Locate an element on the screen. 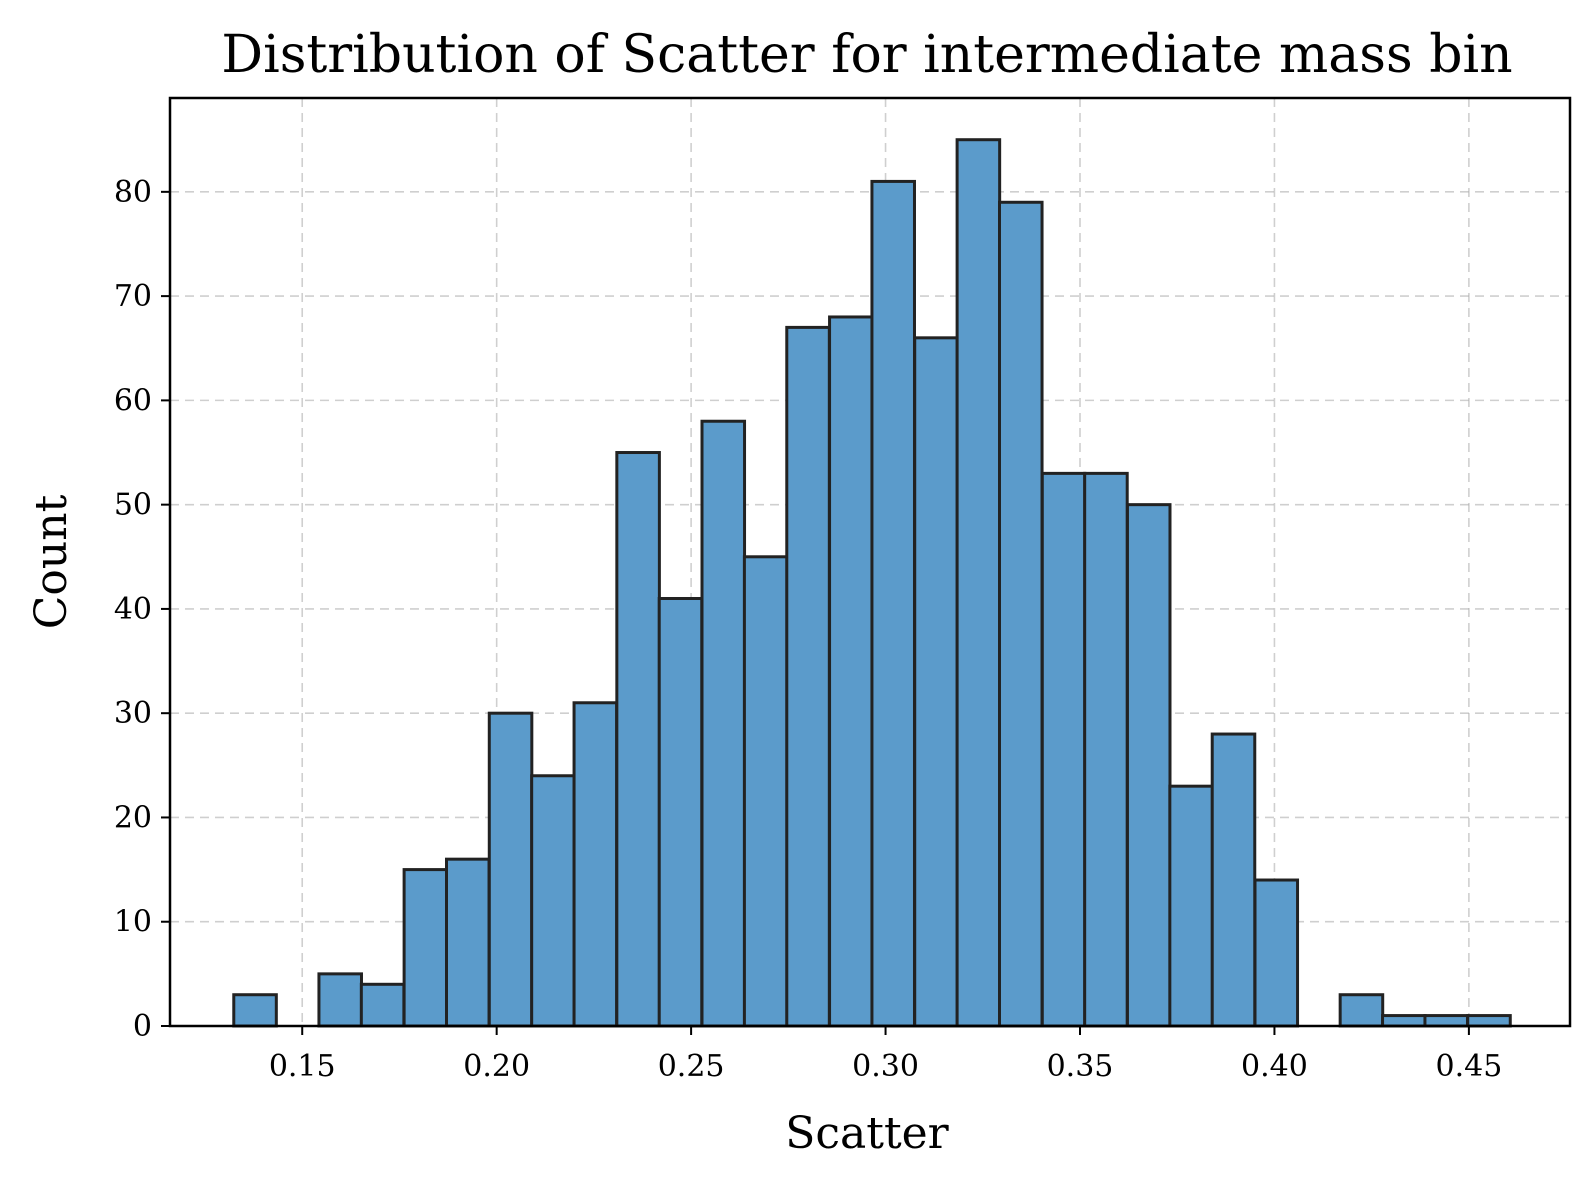  y-tick-label: 30 is located at coordinates (133, 713).